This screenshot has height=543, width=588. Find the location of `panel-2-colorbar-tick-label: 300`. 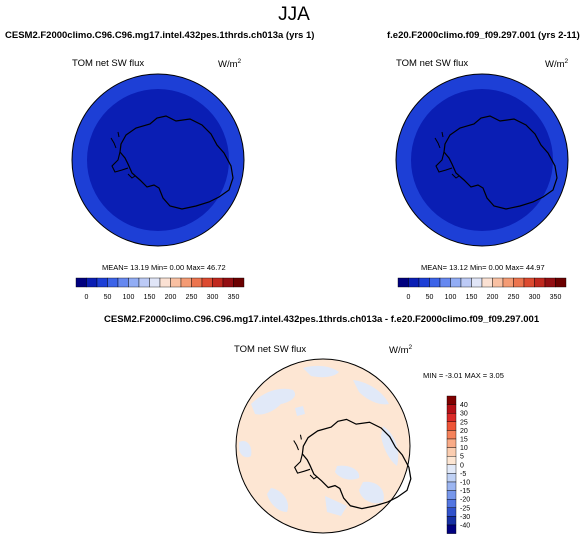

panel-2-colorbar-tick-label: 300 is located at coordinates (535, 297).